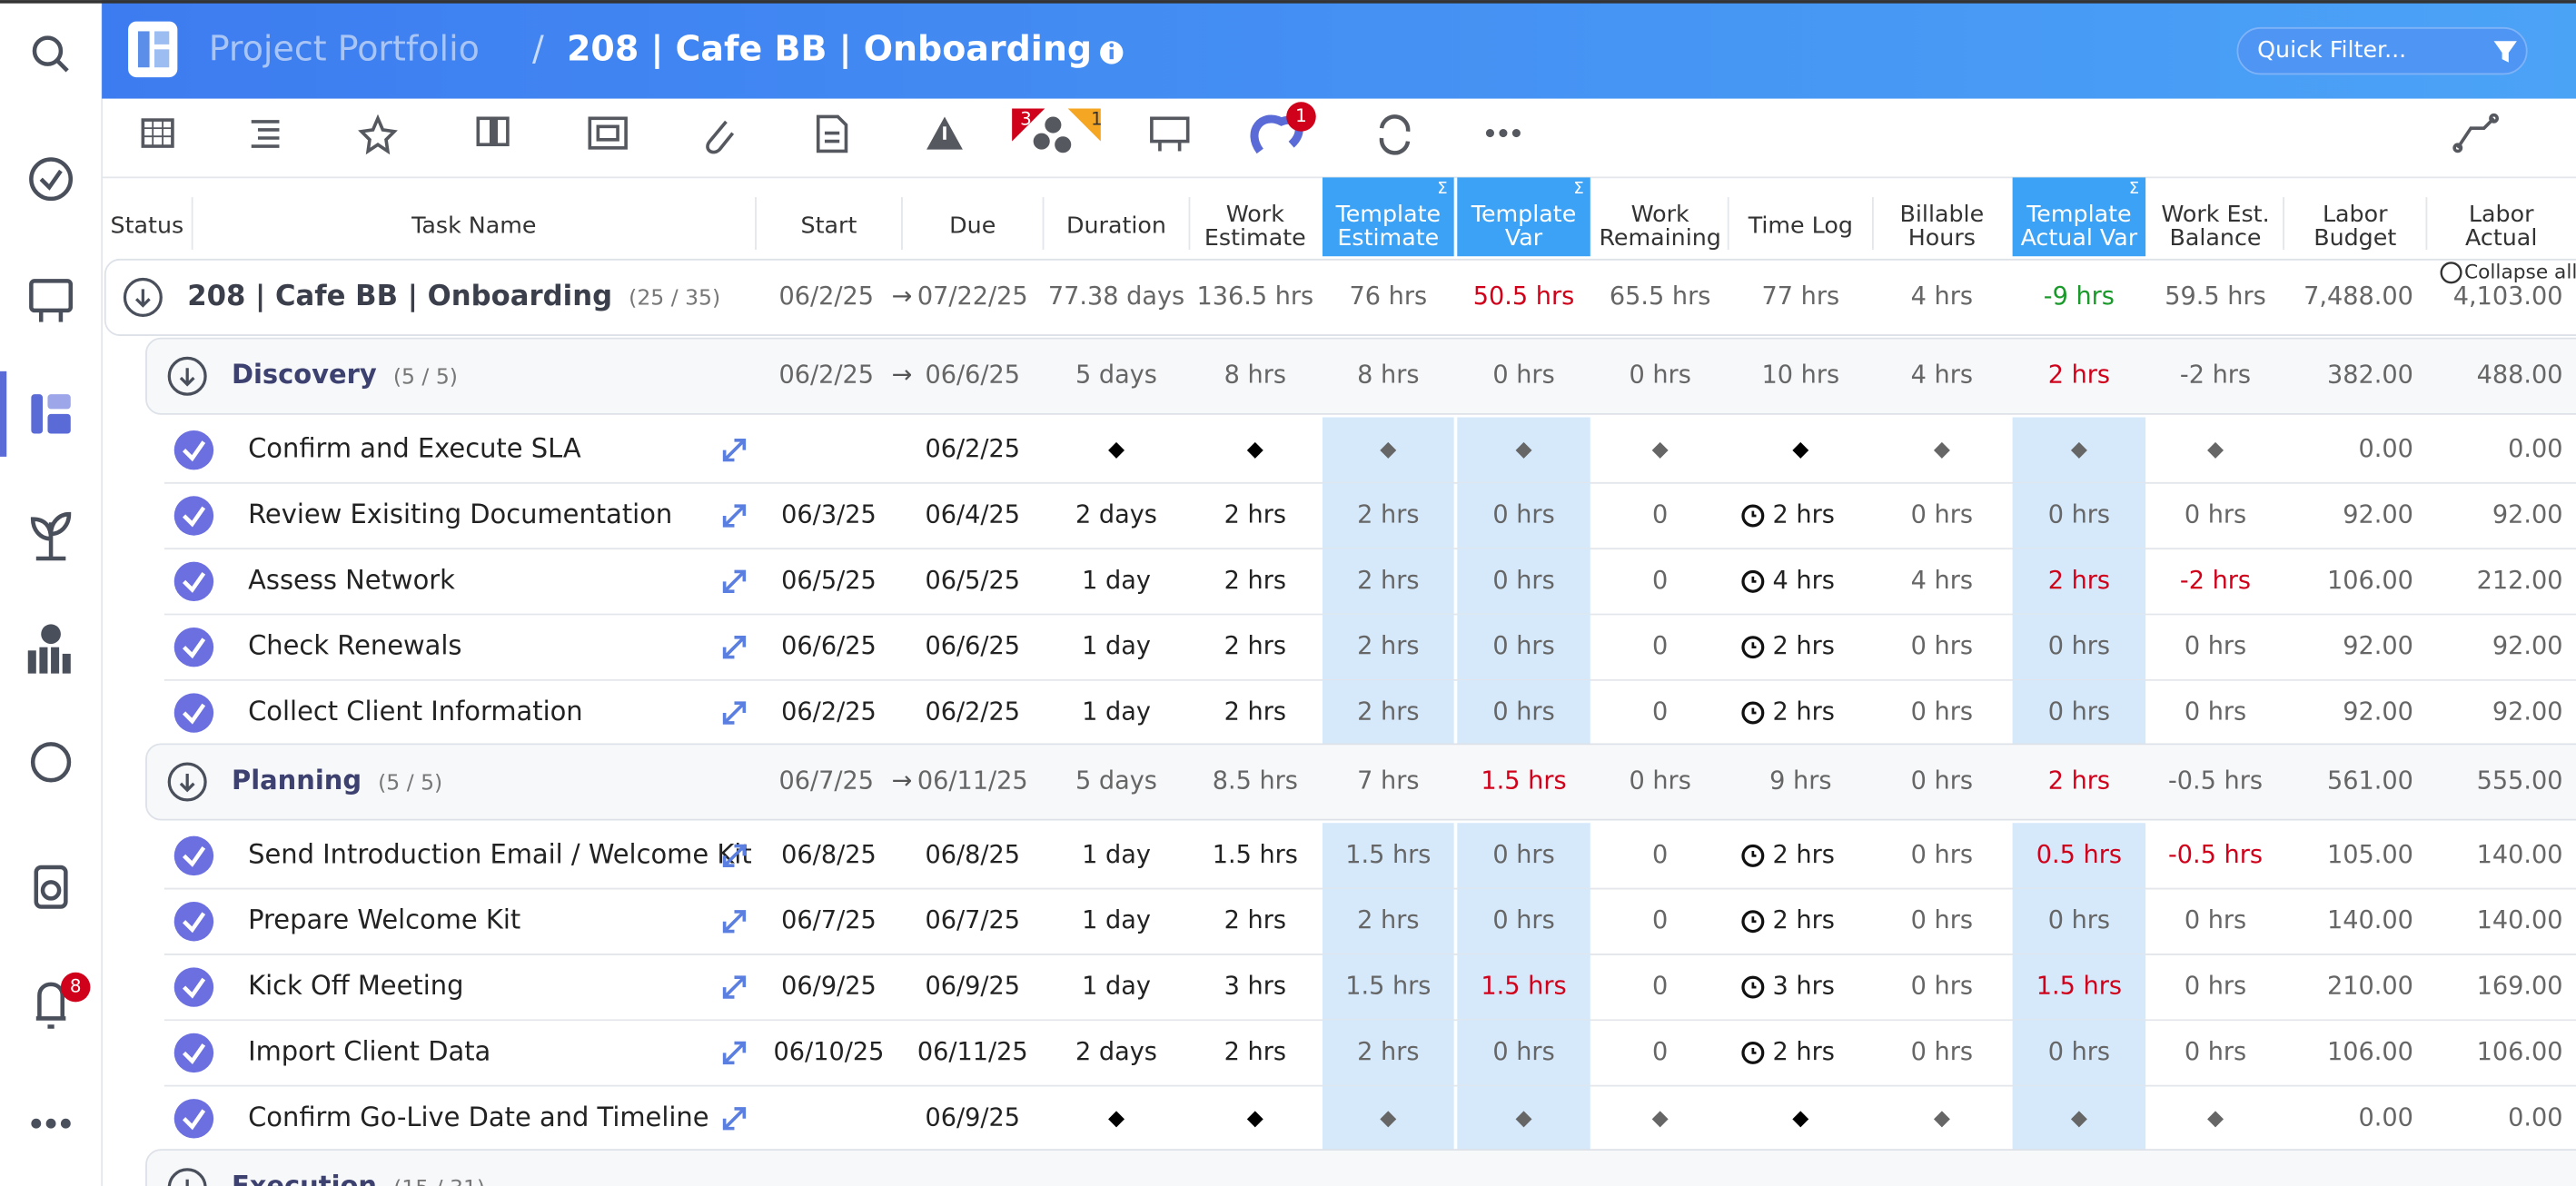 This screenshot has height=1186, width=2576. Describe the element at coordinates (1942, 213) in the screenshot. I see `column-header: Billable` at that location.